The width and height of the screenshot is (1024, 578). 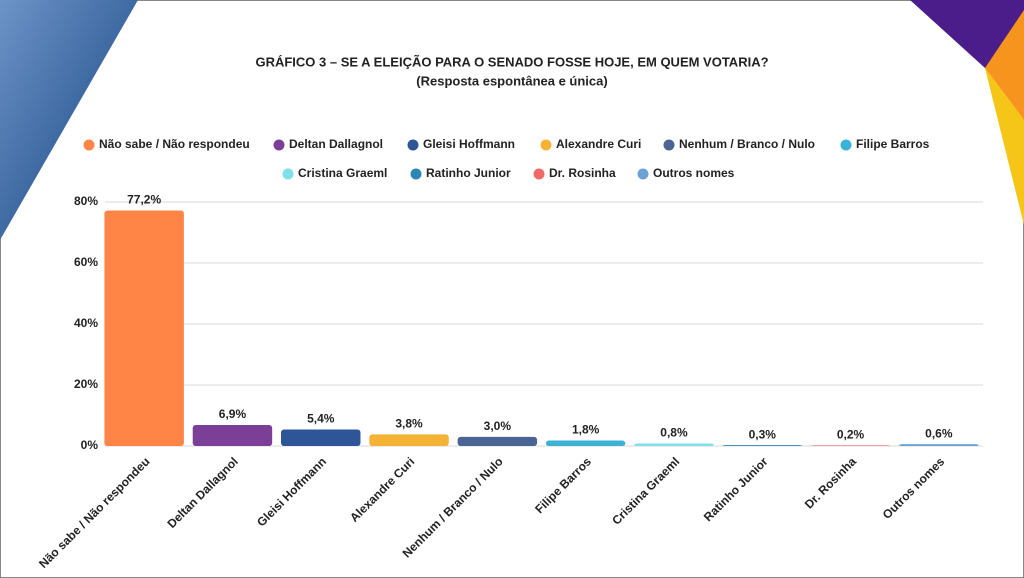 What do you see at coordinates (144, 200) in the screenshot?
I see `data-label: 77,2%` at bounding box center [144, 200].